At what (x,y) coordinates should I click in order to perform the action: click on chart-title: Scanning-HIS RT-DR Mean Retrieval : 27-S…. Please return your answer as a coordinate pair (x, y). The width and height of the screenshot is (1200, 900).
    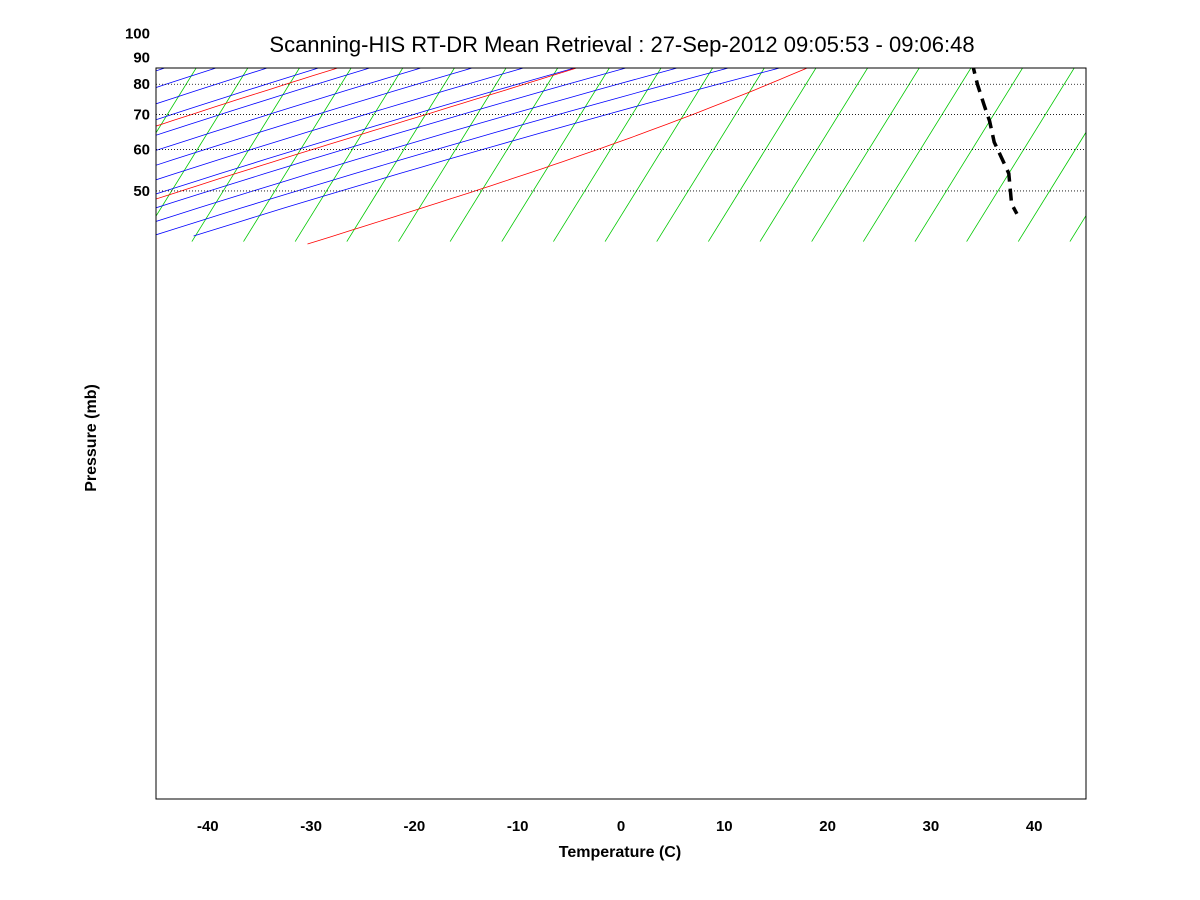
    Looking at the image, I should click on (621, 44).